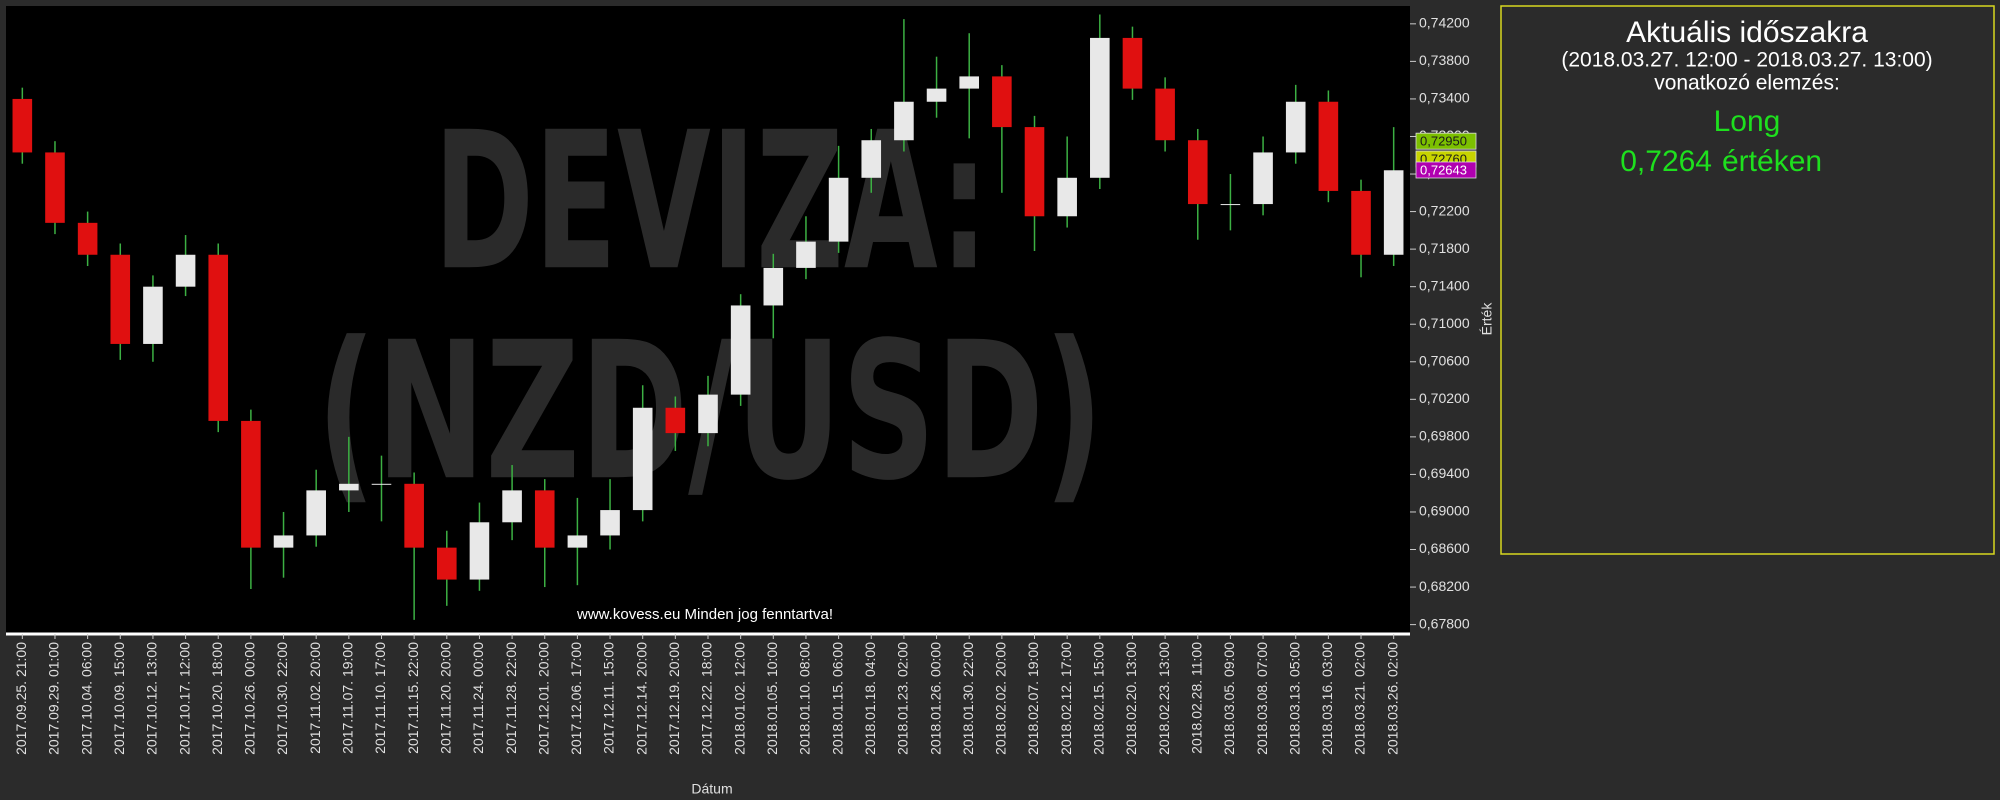  What do you see at coordinates (1747, 121) in the screenshot?
I see `panel-signal: Long` at bounding box center [1747, 121].